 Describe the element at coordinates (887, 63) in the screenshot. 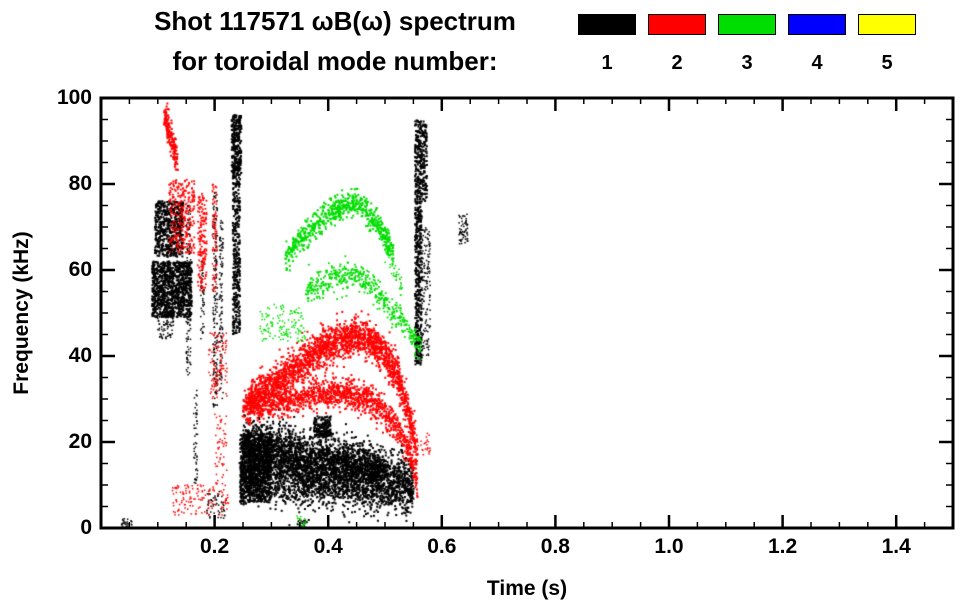

I see `legend-label-5: 5` at that location.